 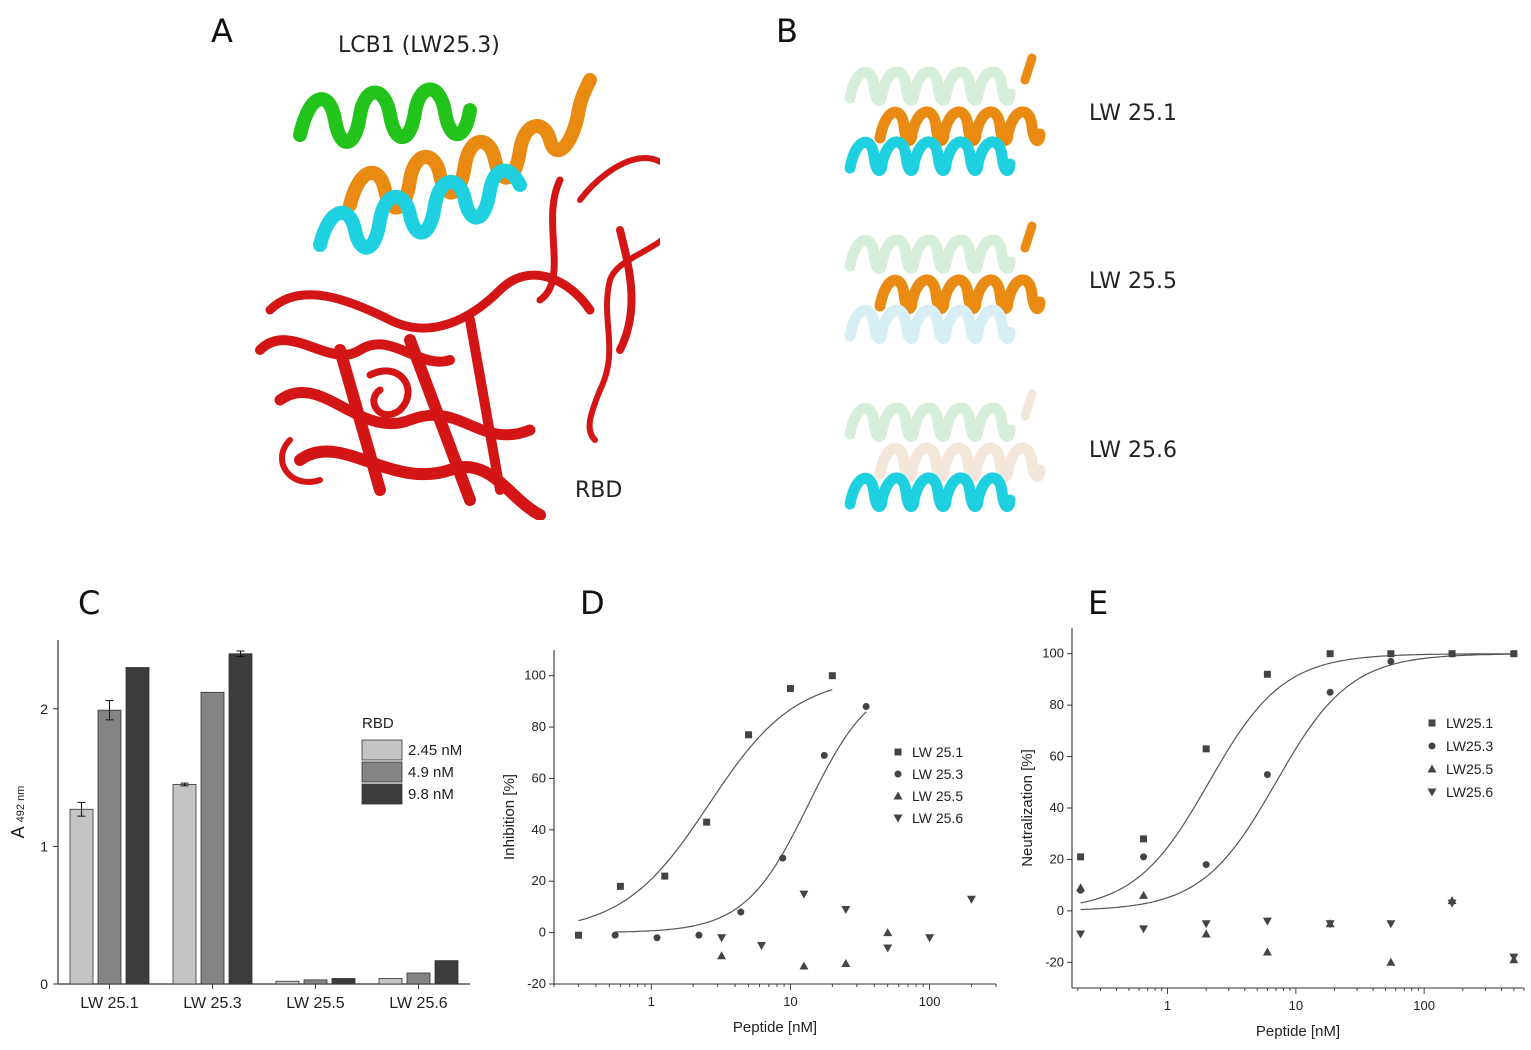 What do you see at coordinates (315, 1003) in the screenshot?
I see `x-tick-label: LW 25.5` at bounding box center [315, 1003].